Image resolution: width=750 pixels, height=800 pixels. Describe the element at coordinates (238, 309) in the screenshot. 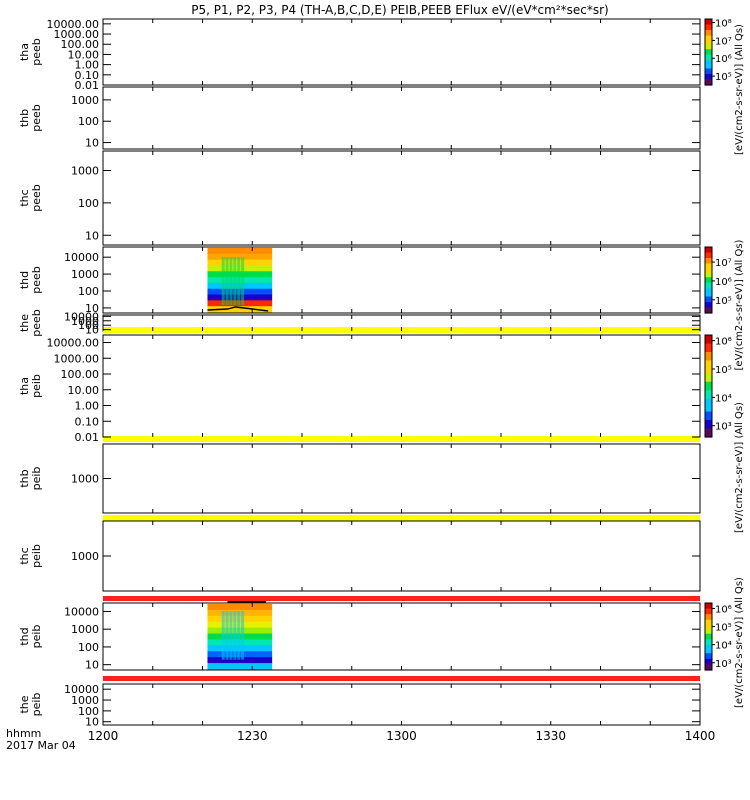

I see `spacecraft-potential-trace` at that location.